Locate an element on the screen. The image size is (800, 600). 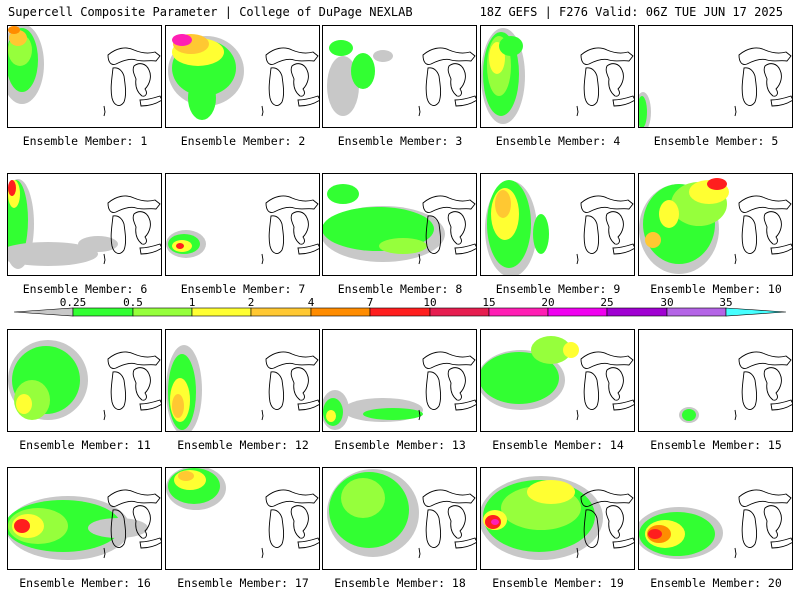
colorbar-level-label: 20 is located at coordinates (547, 302).